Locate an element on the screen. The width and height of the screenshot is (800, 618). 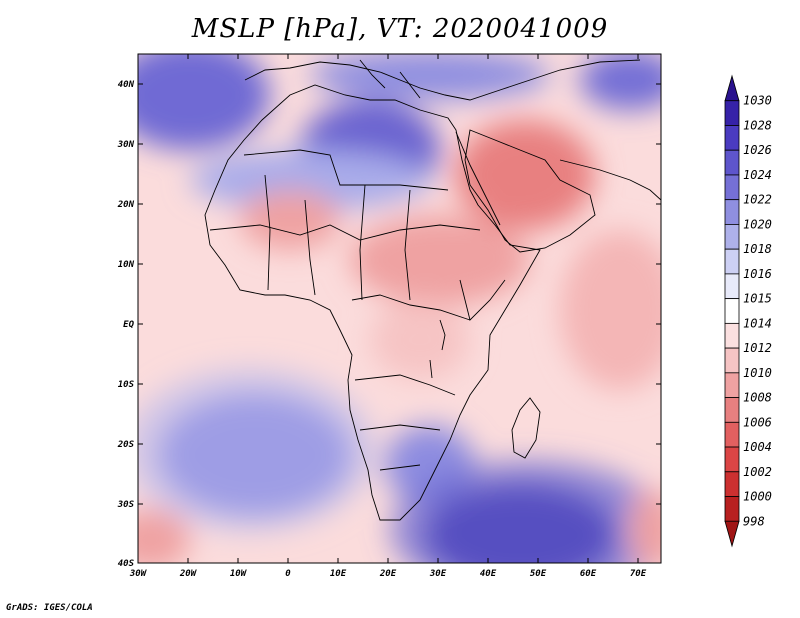
colorbar-label: 1020 is located at coordinates (757, 224).